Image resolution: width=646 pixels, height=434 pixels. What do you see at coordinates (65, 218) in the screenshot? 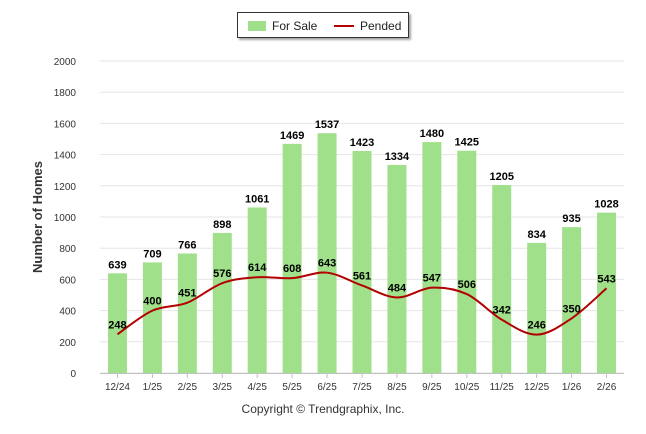
I see `y-tick-label: 1000` at bounding box center [65, 218].